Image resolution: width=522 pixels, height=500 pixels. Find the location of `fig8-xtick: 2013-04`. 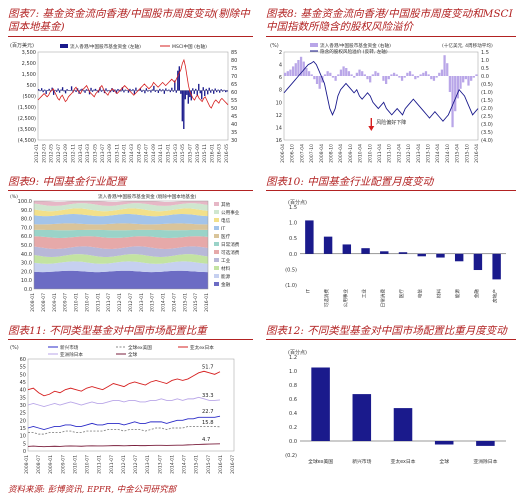

fig8-xtick: 2013-04 is located at coordinates (419, 153).